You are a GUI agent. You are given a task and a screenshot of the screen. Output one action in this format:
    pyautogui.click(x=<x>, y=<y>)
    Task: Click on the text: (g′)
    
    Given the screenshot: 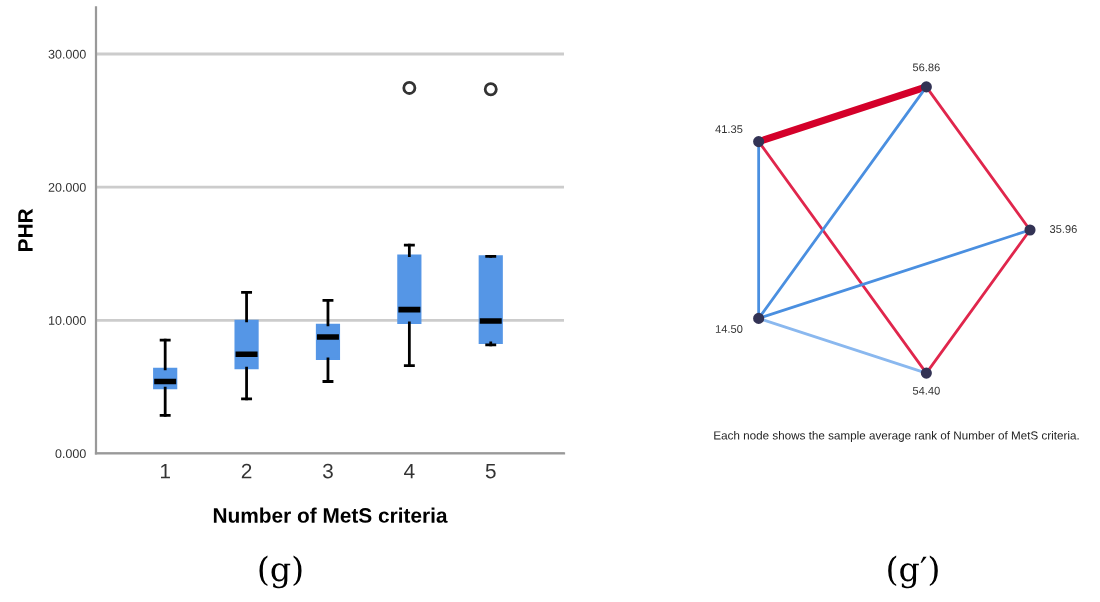 What is the action you would take?
    pyautogui.click(x=913, y=572)
    